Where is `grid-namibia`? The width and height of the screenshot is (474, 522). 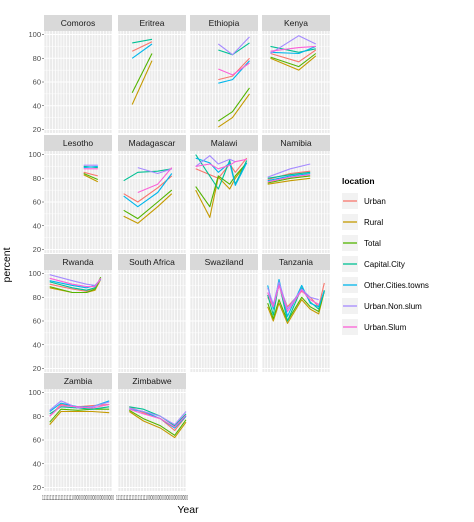
grid-namibia is located at coordinates (296, 202).